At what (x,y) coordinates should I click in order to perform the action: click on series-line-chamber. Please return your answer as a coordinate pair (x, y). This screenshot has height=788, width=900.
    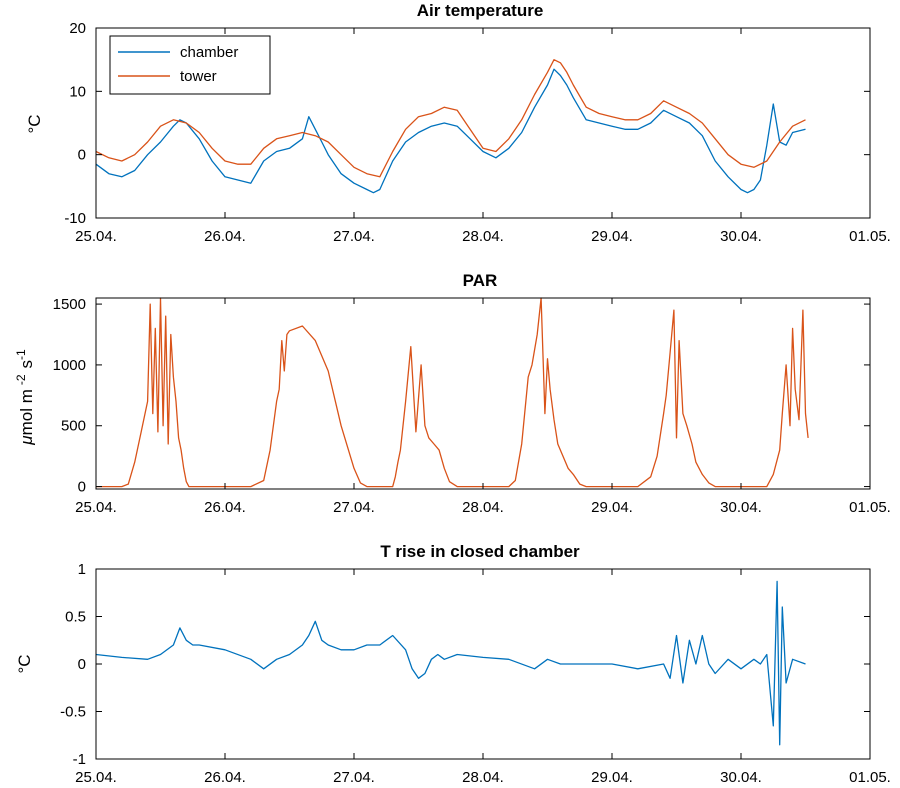
    Looking at the image, I should click on (450, 131).